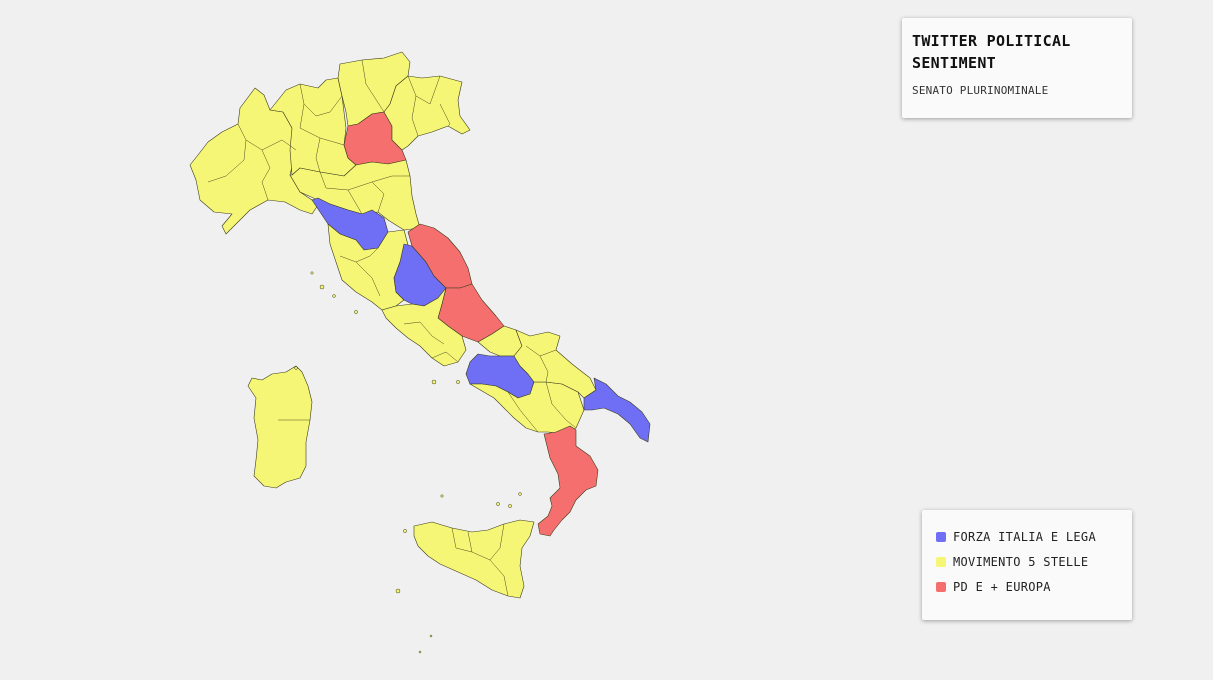 This screenshot has width=1213, height=680. I want to click on legend-item-forza-italia-lega: FORZA ITALIA E LEGA, so click(1027, 536).